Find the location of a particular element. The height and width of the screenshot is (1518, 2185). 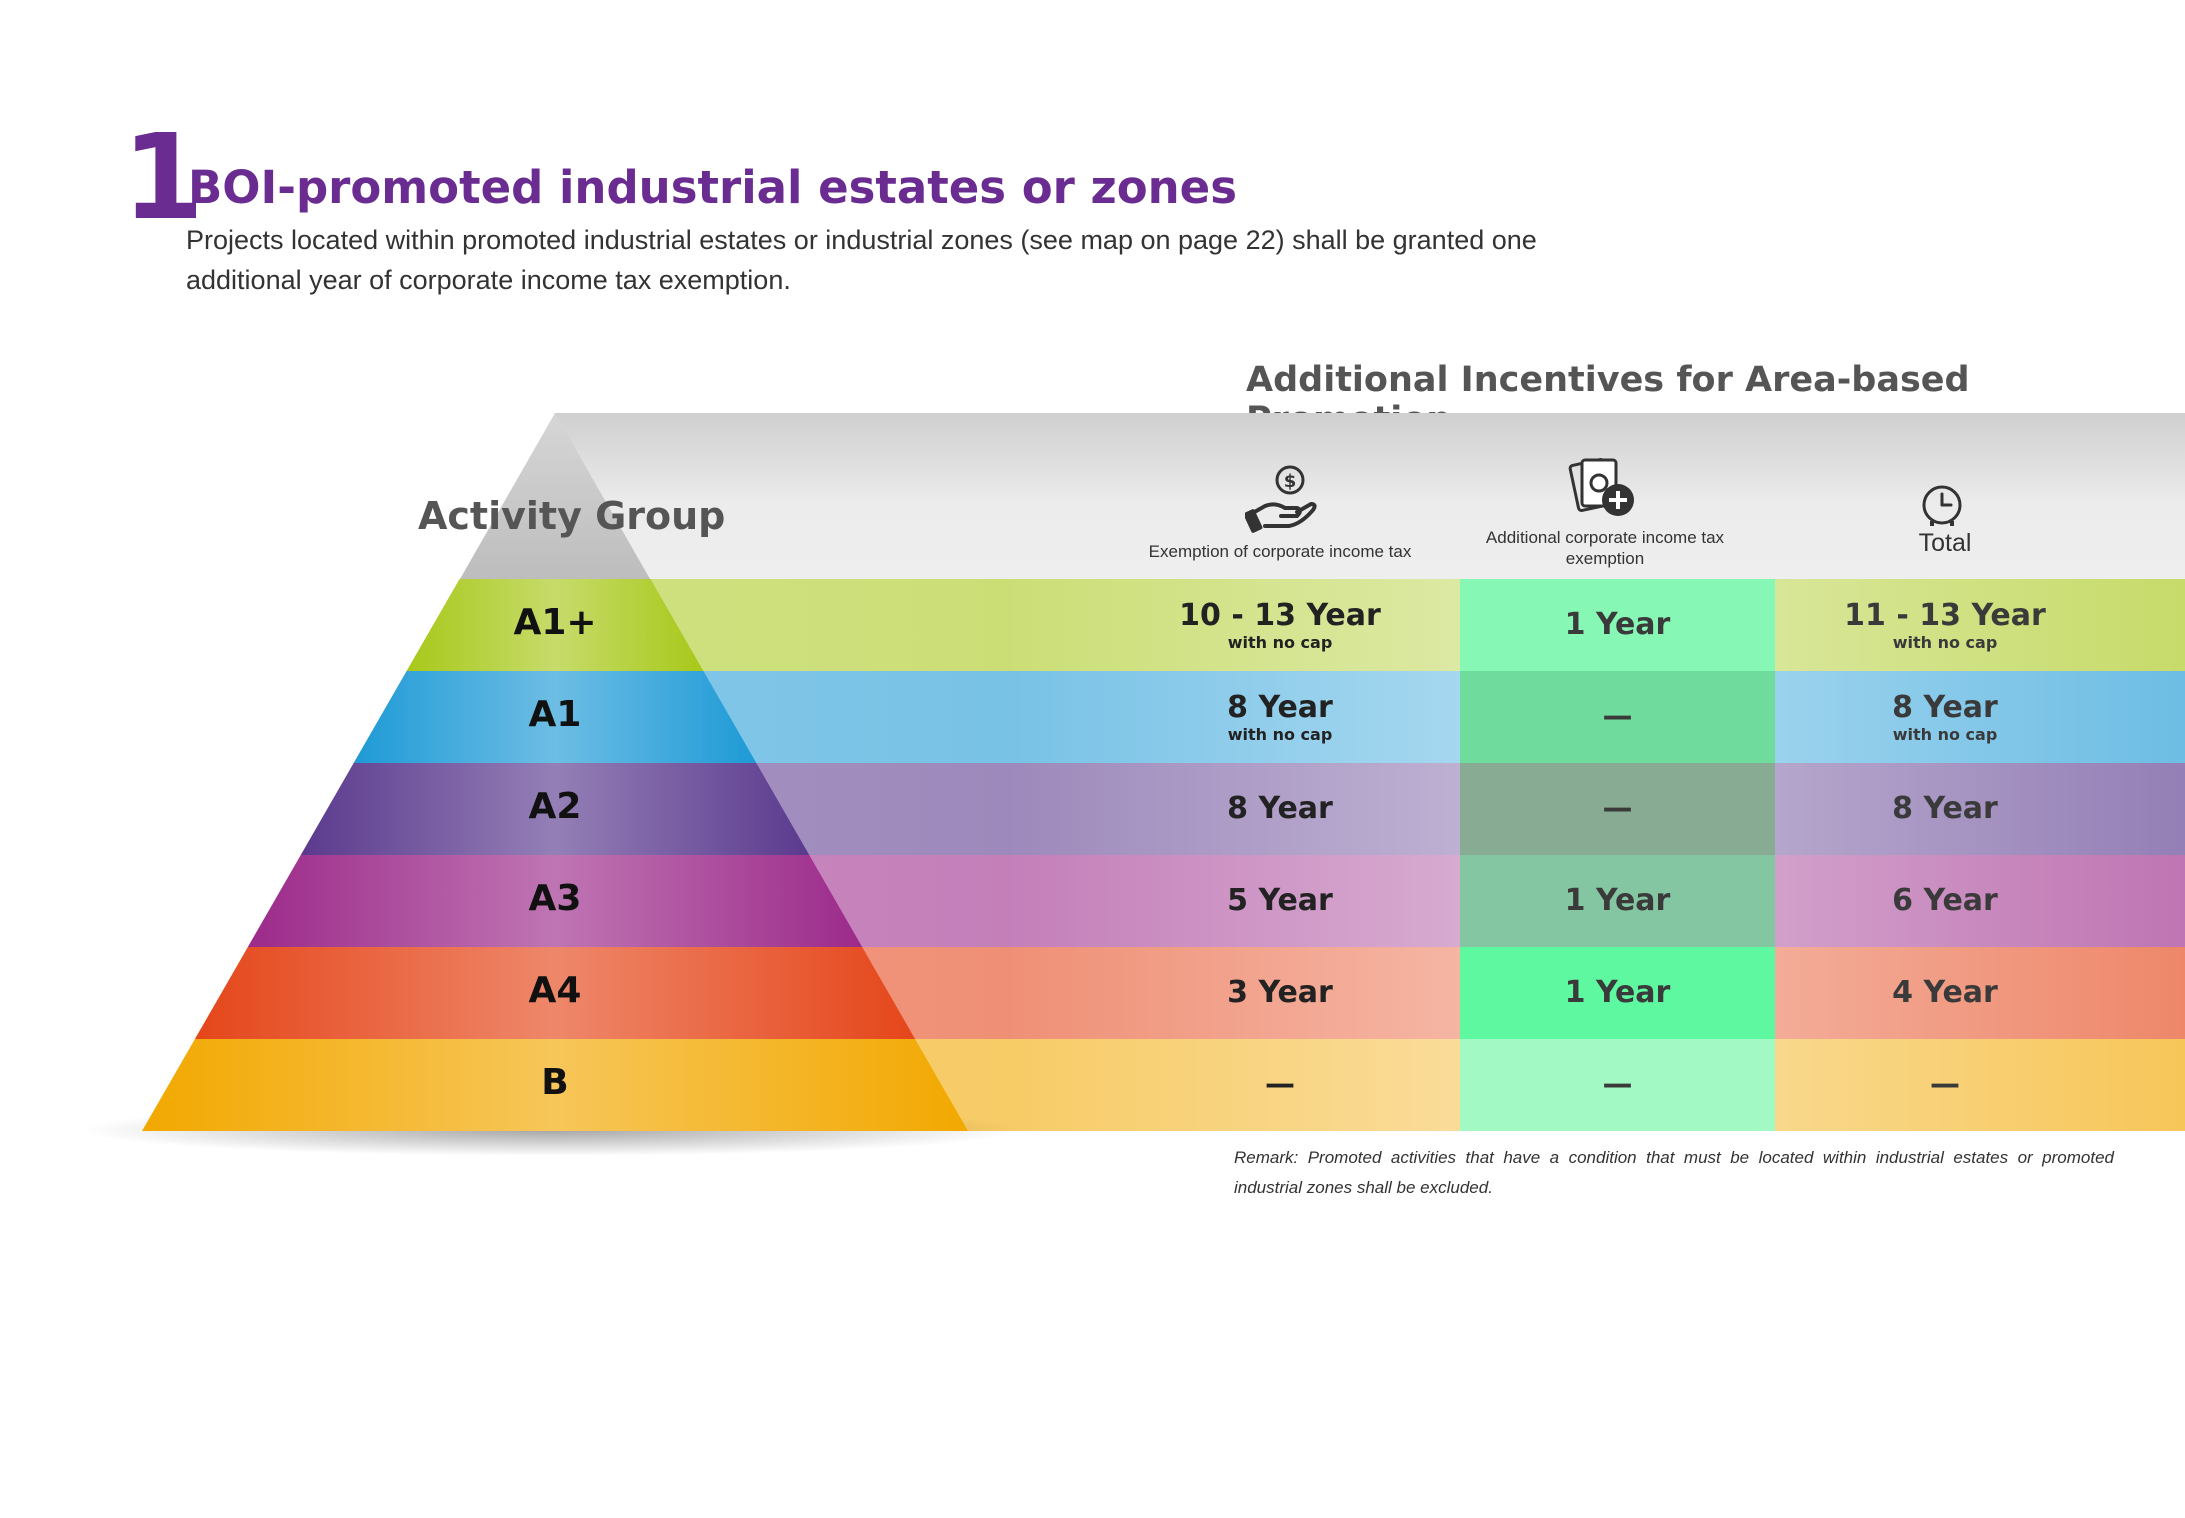

cell-exemption-value: 5 Year is located at coordinates (1280, 900).